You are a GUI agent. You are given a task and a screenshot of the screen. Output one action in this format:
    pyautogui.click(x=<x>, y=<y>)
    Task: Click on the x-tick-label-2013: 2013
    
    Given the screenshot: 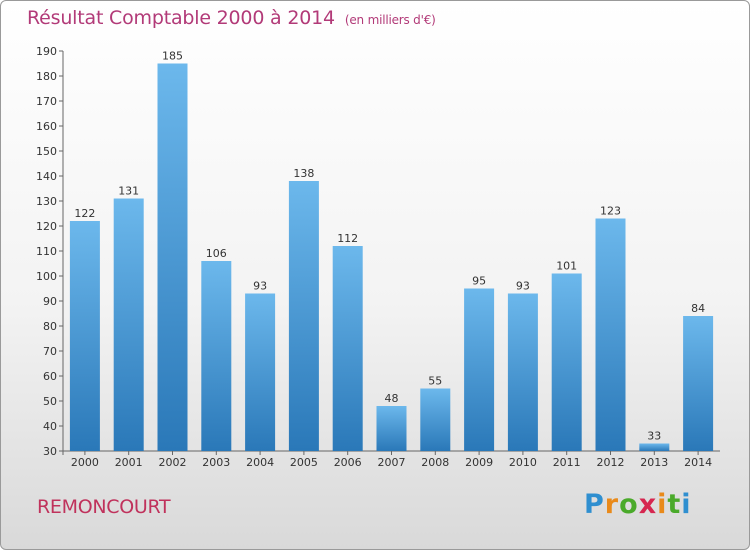 What is the action you would take?
    pyautogui.click(x=654, y=462)
    